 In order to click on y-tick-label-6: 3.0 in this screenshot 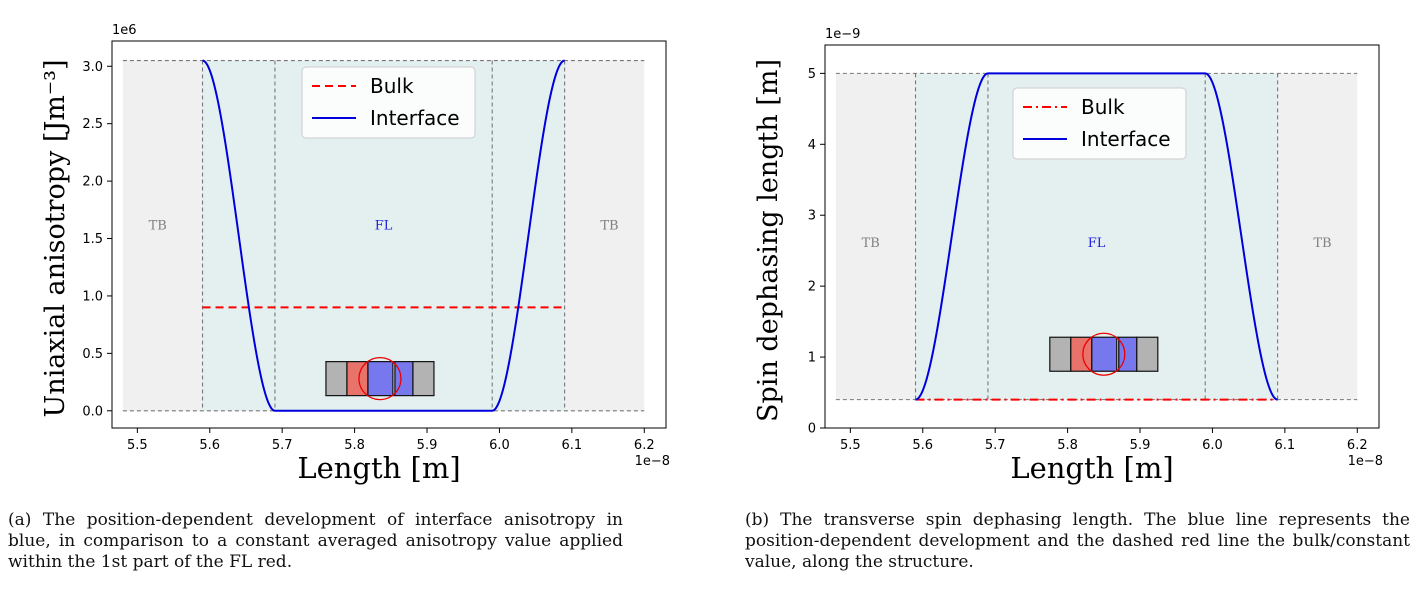, I will do `click(92, 67)`.